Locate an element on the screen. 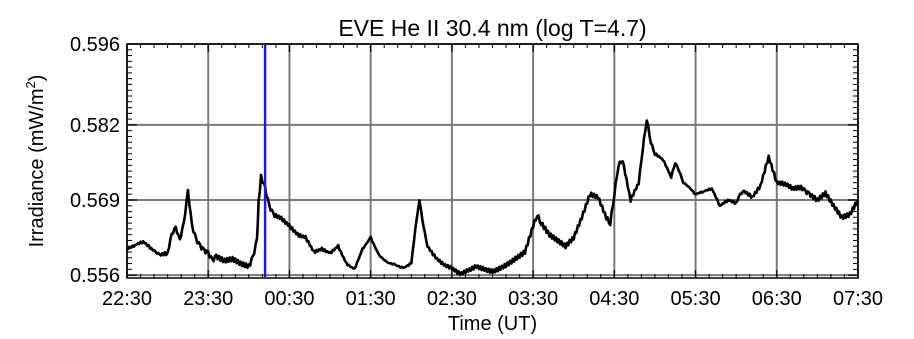 The width and height of the screenshot is (914, 339). x-tick-label: 22:30 is located at coordinates (127, 299).